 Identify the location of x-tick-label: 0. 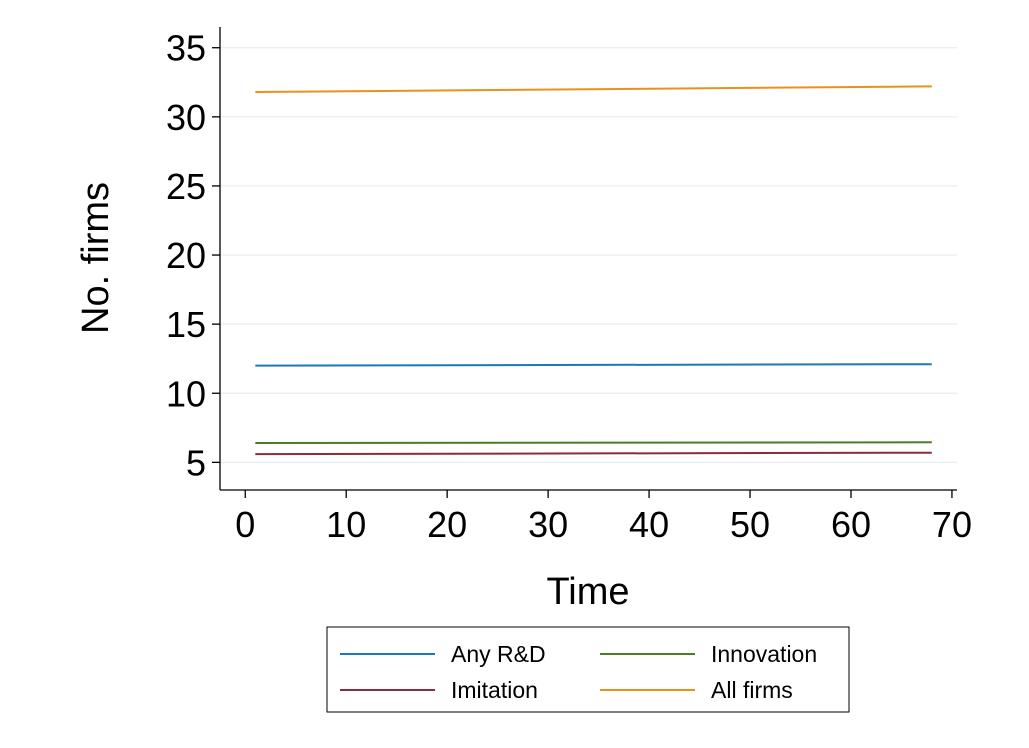
(245, 524).